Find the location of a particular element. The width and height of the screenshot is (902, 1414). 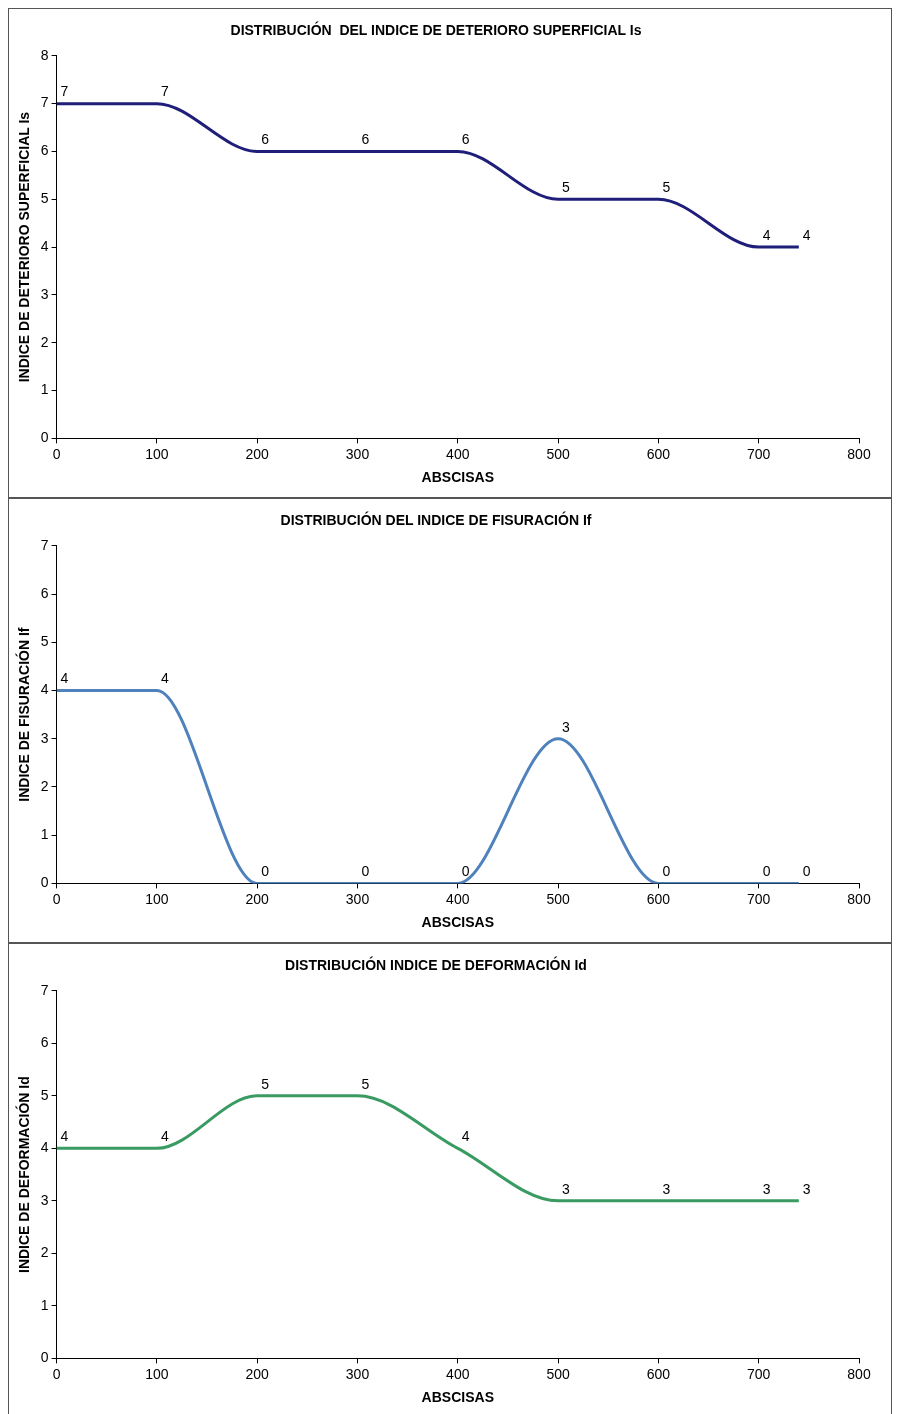

chart-title: DISTRIBUCIÓN INDICE DE DEFORMACIÓN Id is located at coordinates (436, 965).